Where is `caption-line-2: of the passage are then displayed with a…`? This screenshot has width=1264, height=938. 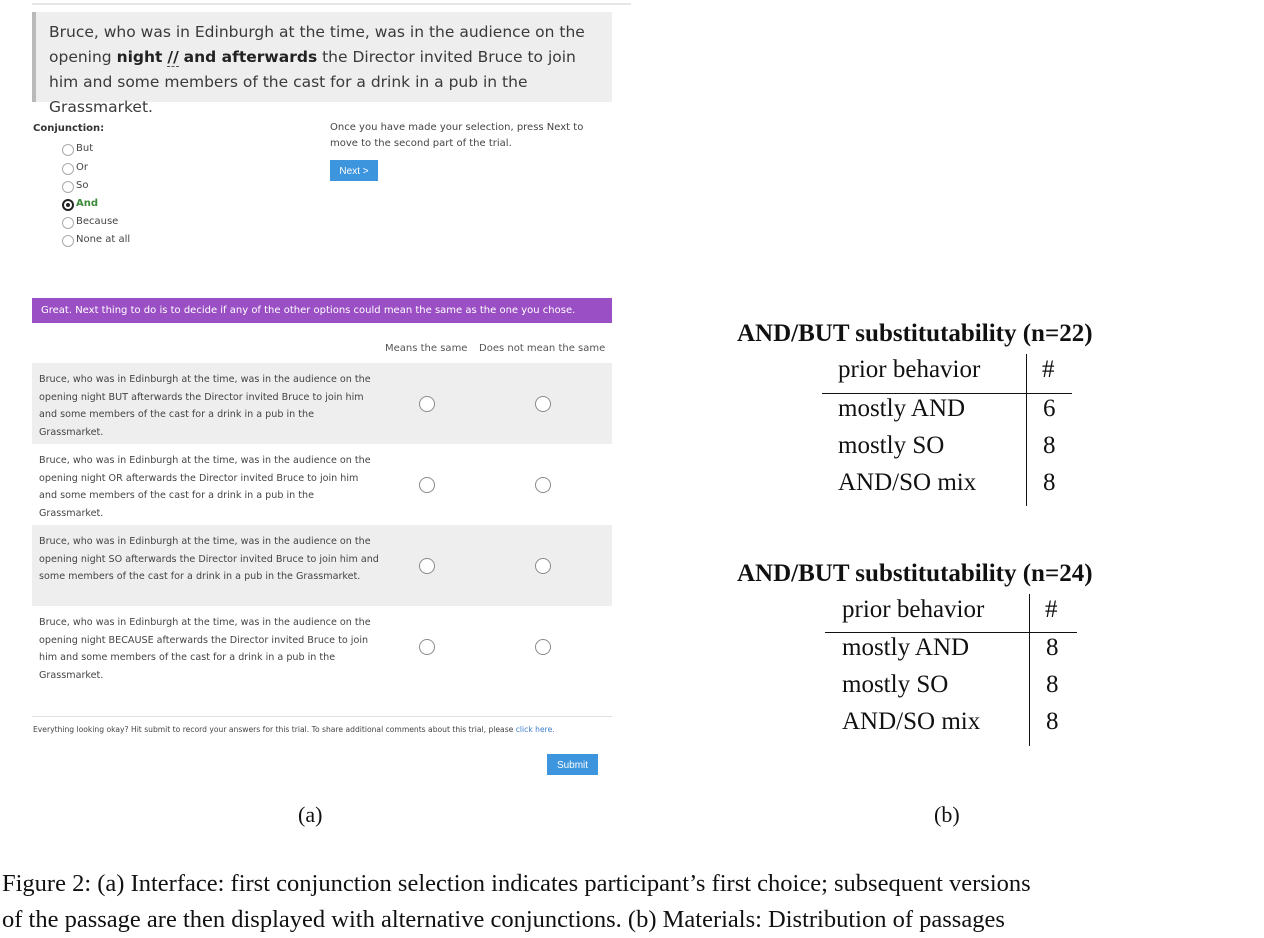
caption-line-2: of the passage are then displayed with a… is located at coordinates (503, 919).